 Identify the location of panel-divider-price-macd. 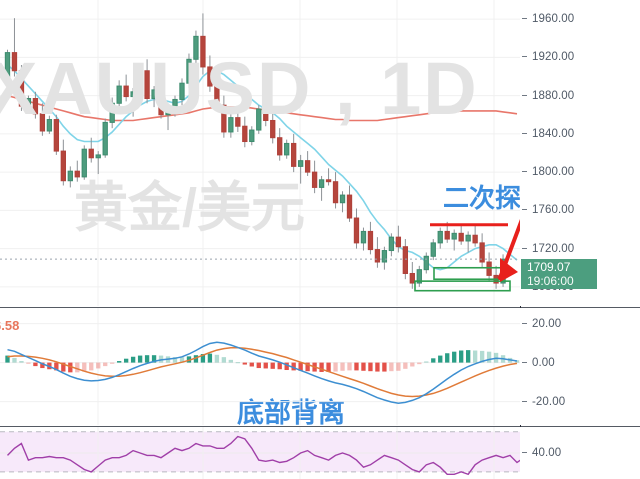
(320, 307).